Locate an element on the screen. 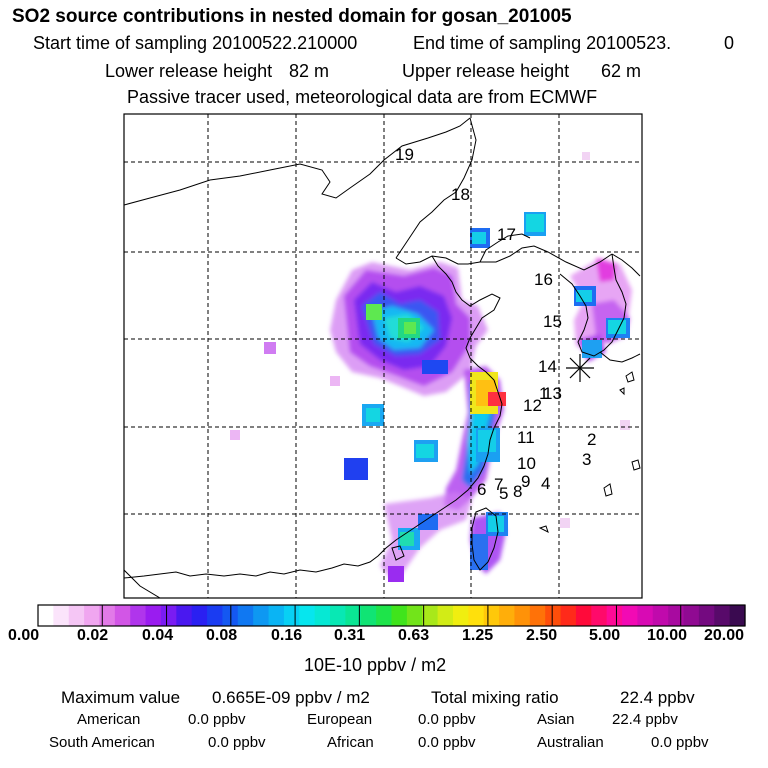  colorbar is located at coordinates (391, 615).